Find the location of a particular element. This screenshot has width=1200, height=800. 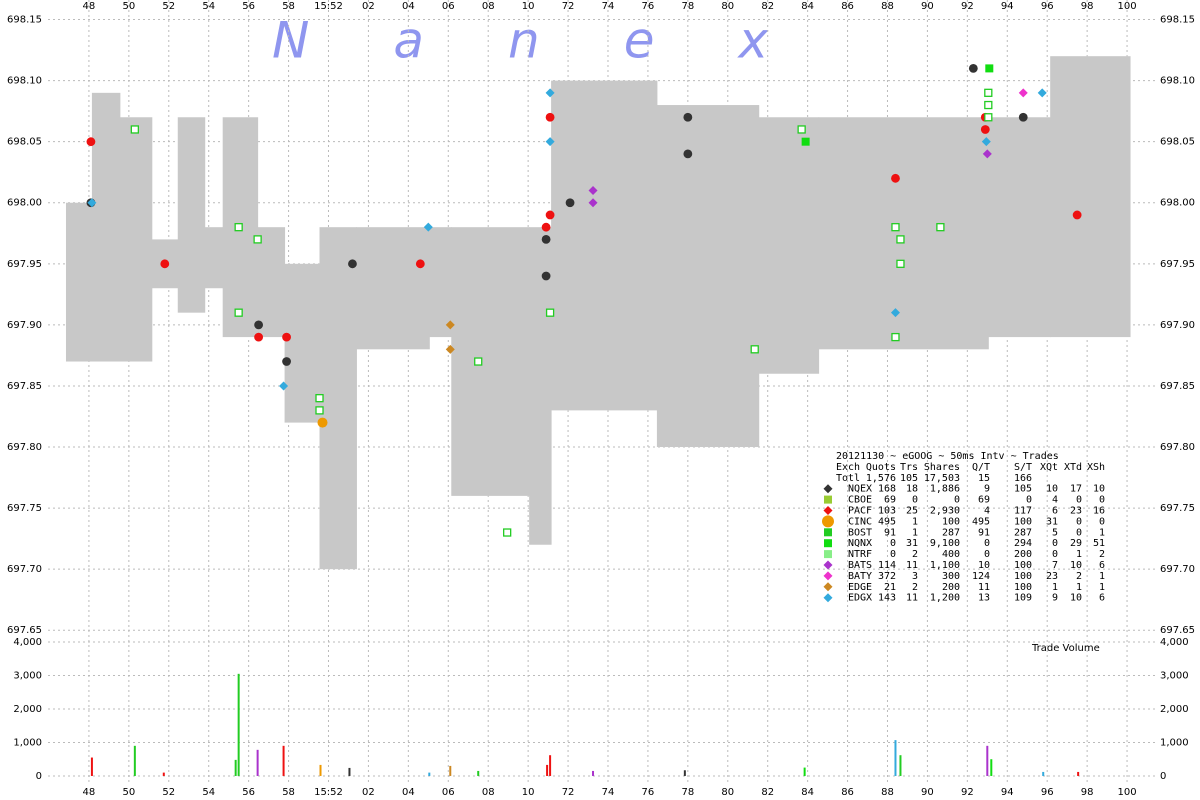

y-tick-label: 697.80 is located at coordinates (1177, 447).